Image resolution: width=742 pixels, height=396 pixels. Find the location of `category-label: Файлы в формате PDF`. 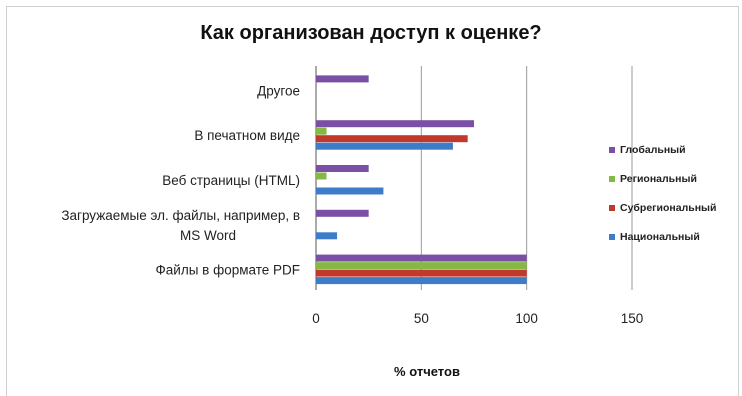

category-label: Файлы в формате PDF is located at coordinates (228, 270).